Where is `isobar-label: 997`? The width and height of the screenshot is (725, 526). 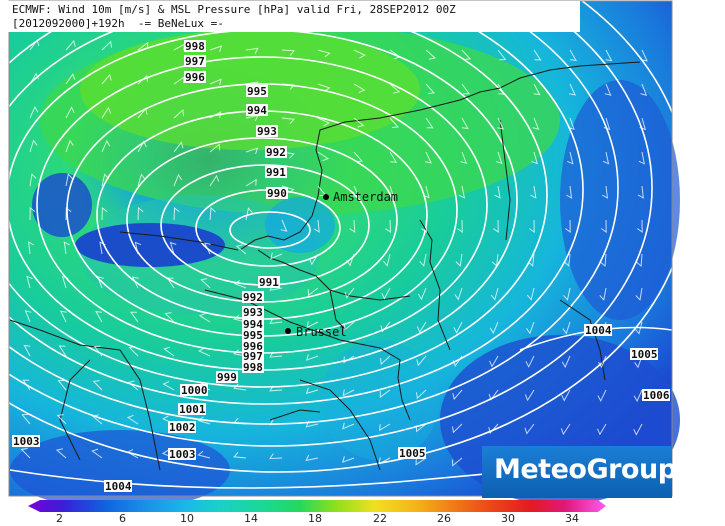 isobar-label: 997 is located at coordinates (195, 61).